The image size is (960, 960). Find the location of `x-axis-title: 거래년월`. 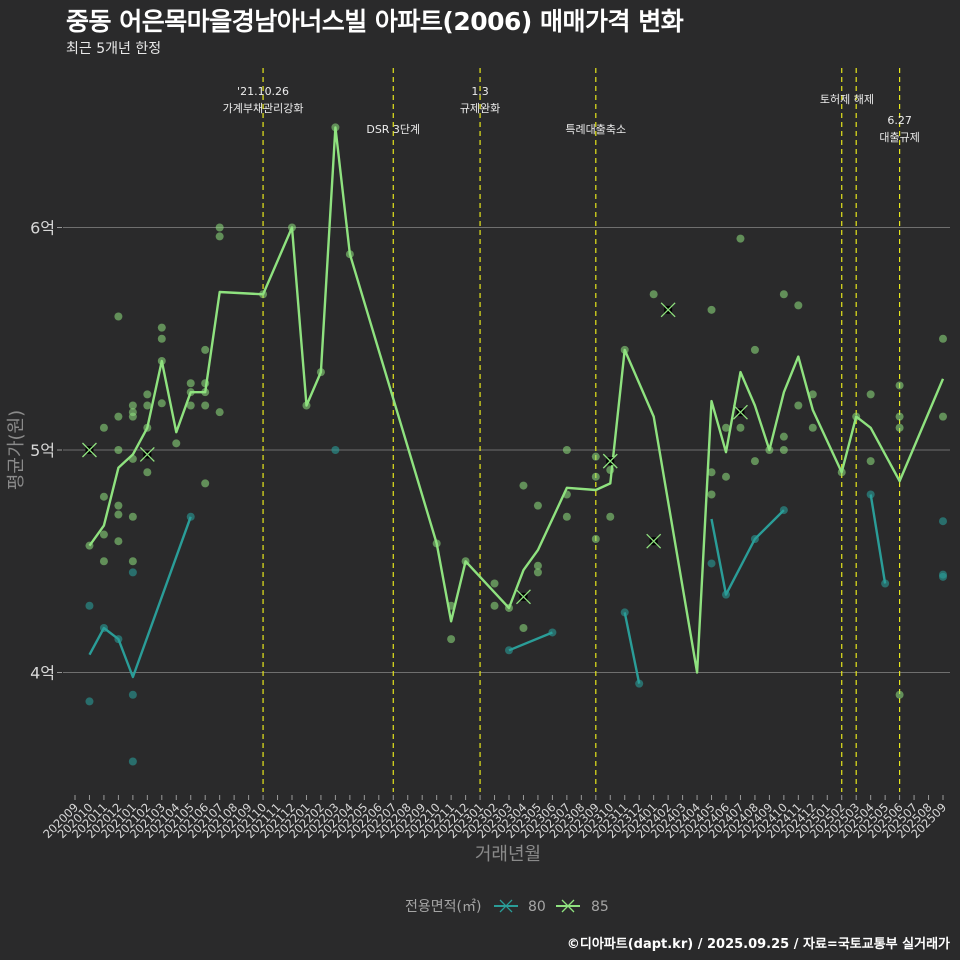

x-axis-title: 거래년월 is located at coordinates (508, 854).